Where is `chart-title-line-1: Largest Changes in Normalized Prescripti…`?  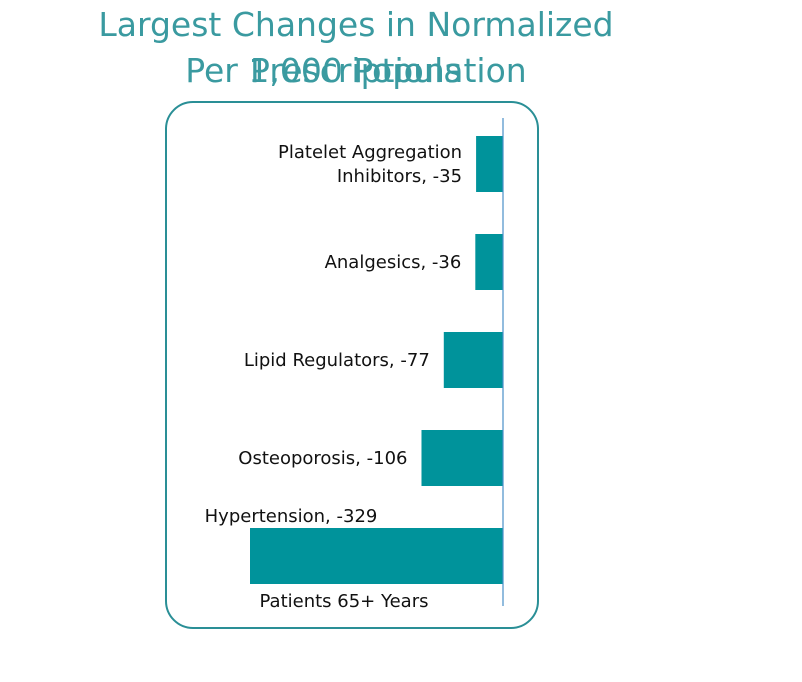 chart-title-line-1: Largest Changes in Normalized Prescripti… is located at coordinates (356, 47).